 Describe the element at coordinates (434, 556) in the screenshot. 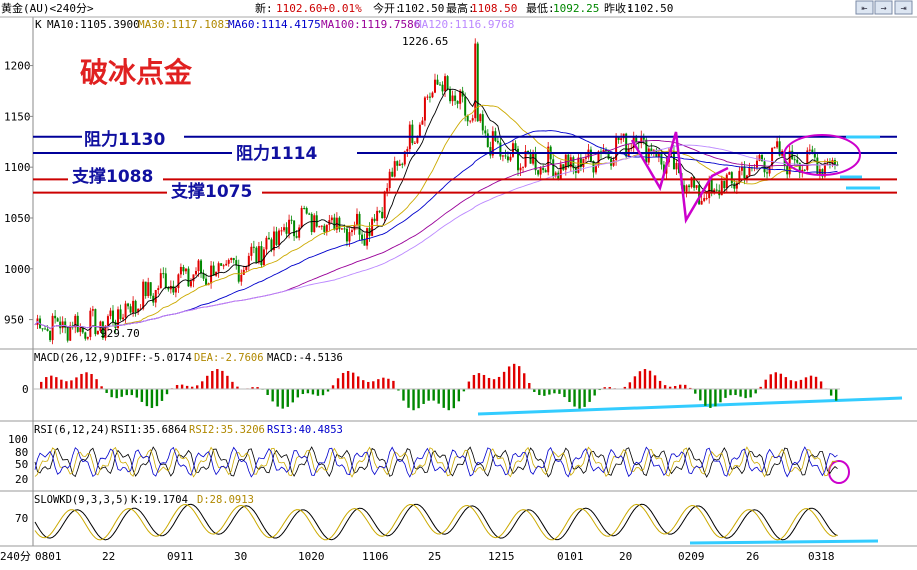

I see `x-tick-label: 25` at that location.